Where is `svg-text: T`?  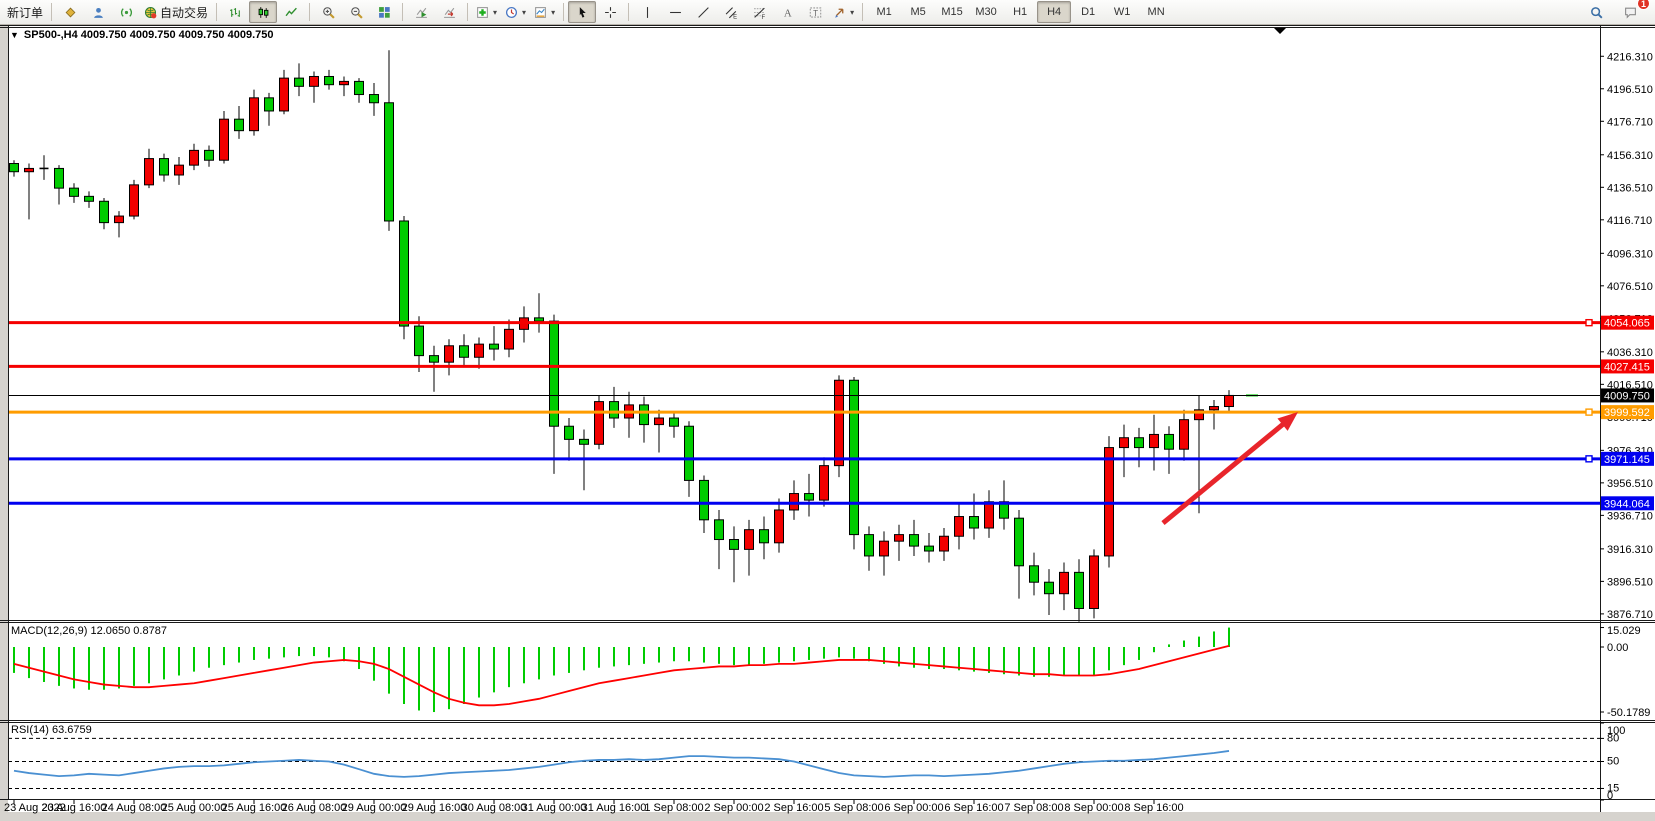 svg-text: T is located at coordinates (815, 12).